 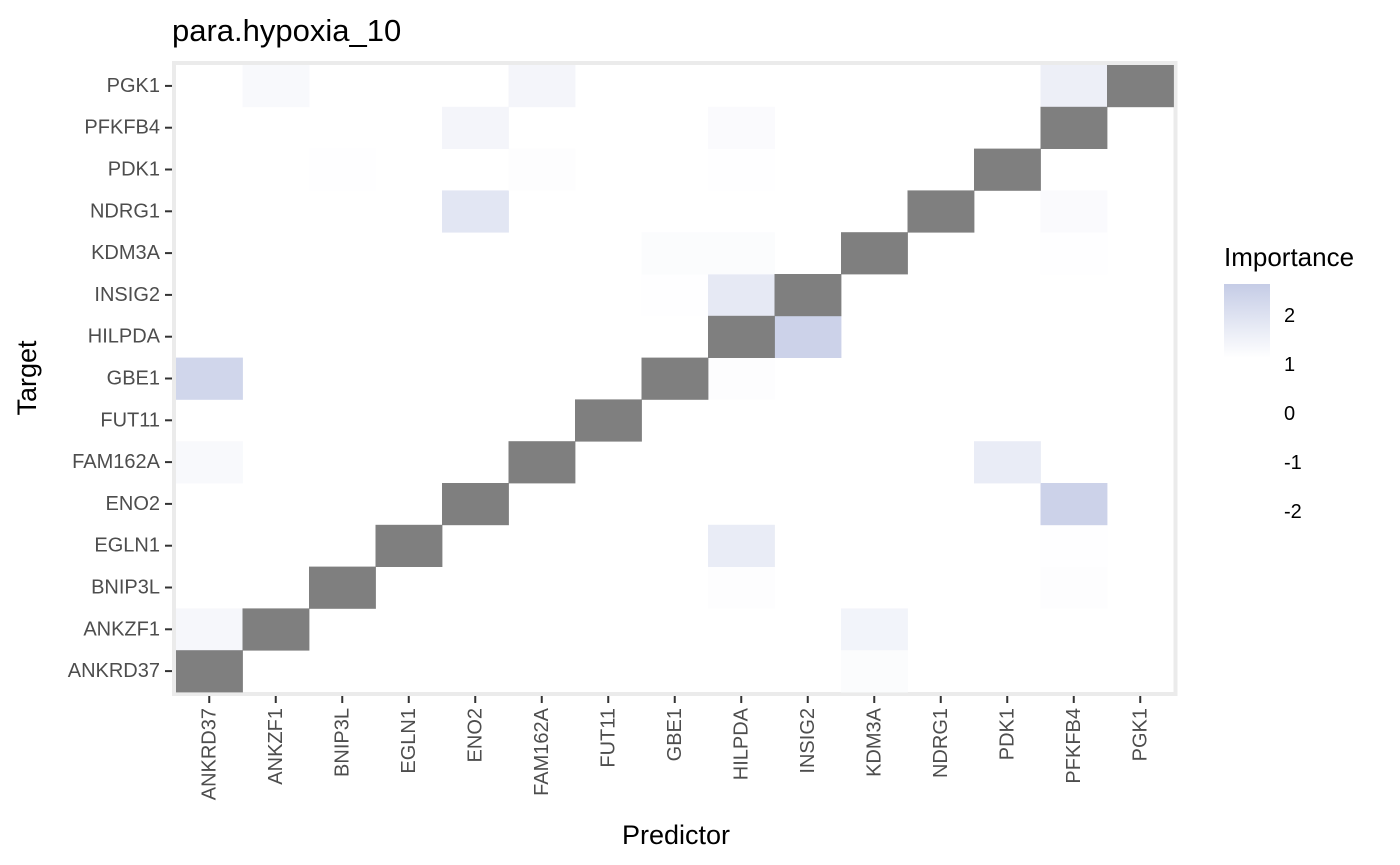 What do you see at coordinates (114, 671) in the screenshot?
I see `y-tick-label: ANKRD37` at bounding box center [114, 671].